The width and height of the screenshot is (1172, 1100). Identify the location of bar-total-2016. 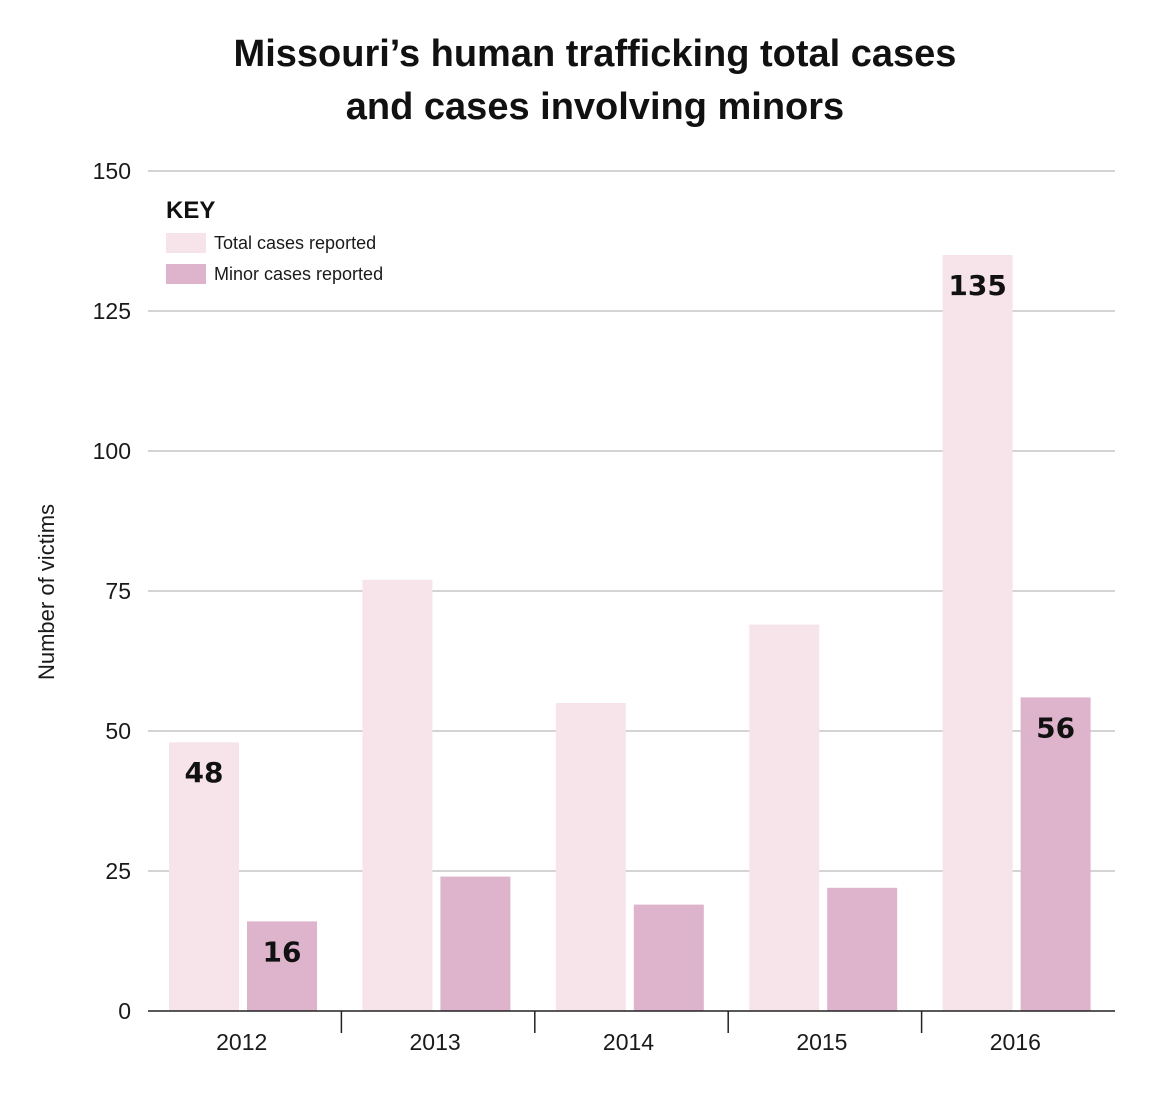
(977, 633).